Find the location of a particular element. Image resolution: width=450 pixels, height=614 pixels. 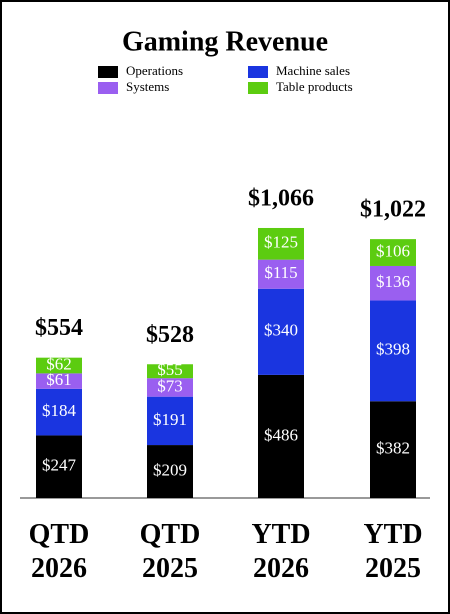

category-label: YTD 2026 is located at coordinates (281, 551).